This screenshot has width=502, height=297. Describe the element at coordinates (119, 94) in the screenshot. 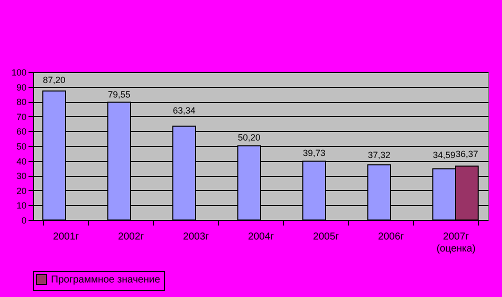

I see `data-label: 79,55` at that location.